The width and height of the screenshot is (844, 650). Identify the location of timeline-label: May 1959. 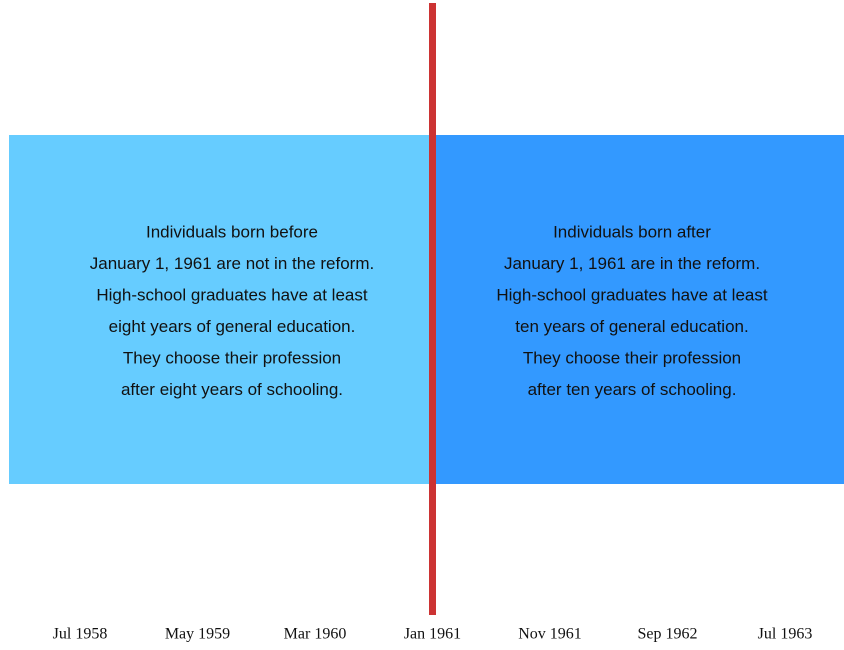
(197, 634).